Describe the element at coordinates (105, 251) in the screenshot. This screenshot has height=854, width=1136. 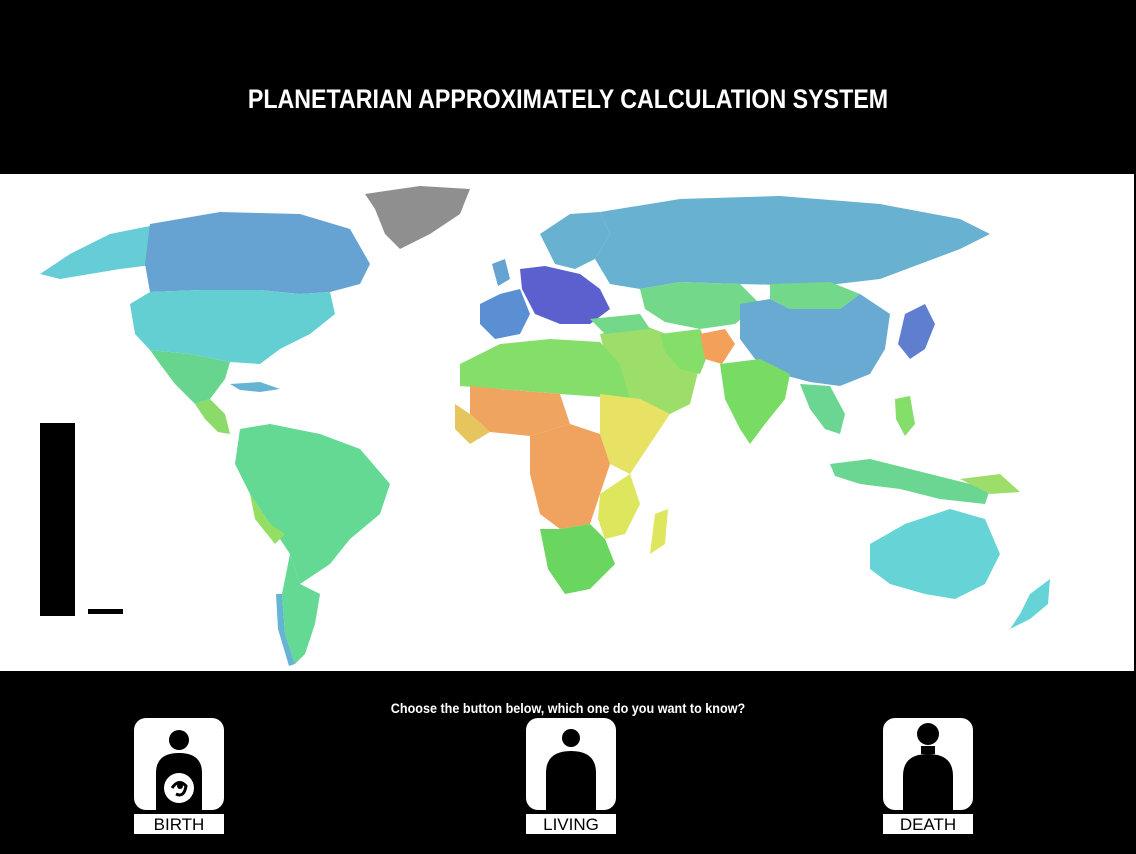
I see `region-alaska` at that location.